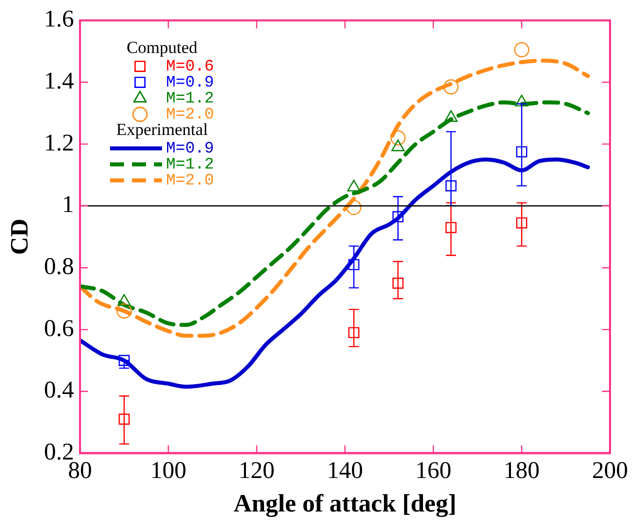 The height and width of the screenshot is (524, 632). Describe the element at coordinates (68, 205) in the screenshot. I see `y-tick-label: 1` at that location.